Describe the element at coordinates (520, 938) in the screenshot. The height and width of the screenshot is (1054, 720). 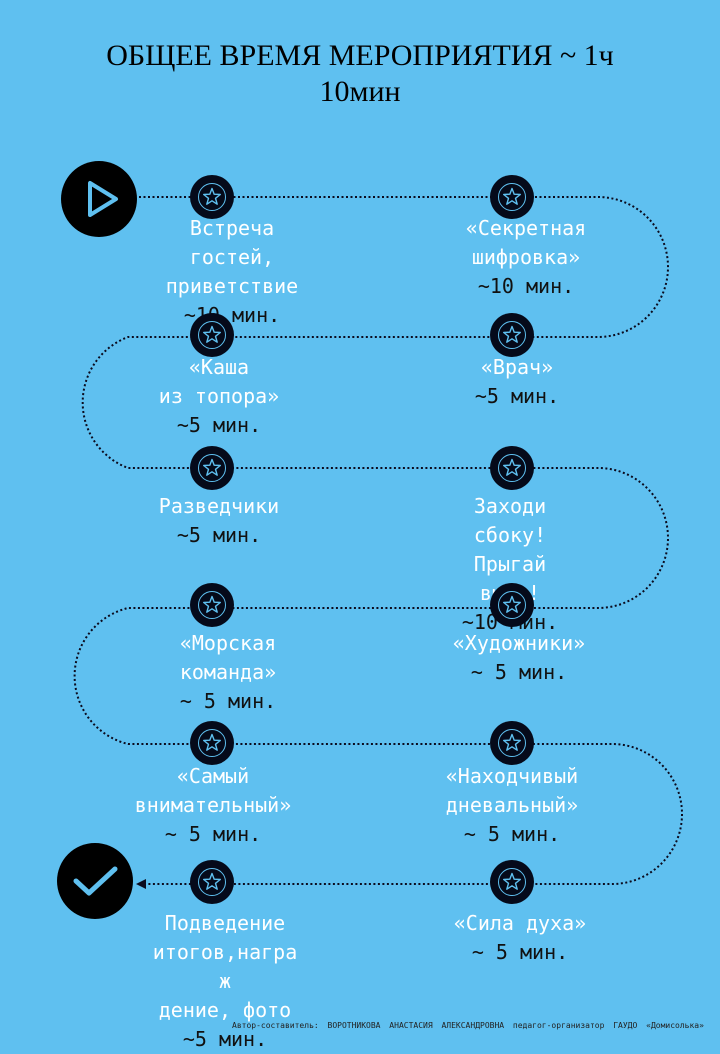
I see `step-label: «Сила духа» ~ 5 мин.` at that location.